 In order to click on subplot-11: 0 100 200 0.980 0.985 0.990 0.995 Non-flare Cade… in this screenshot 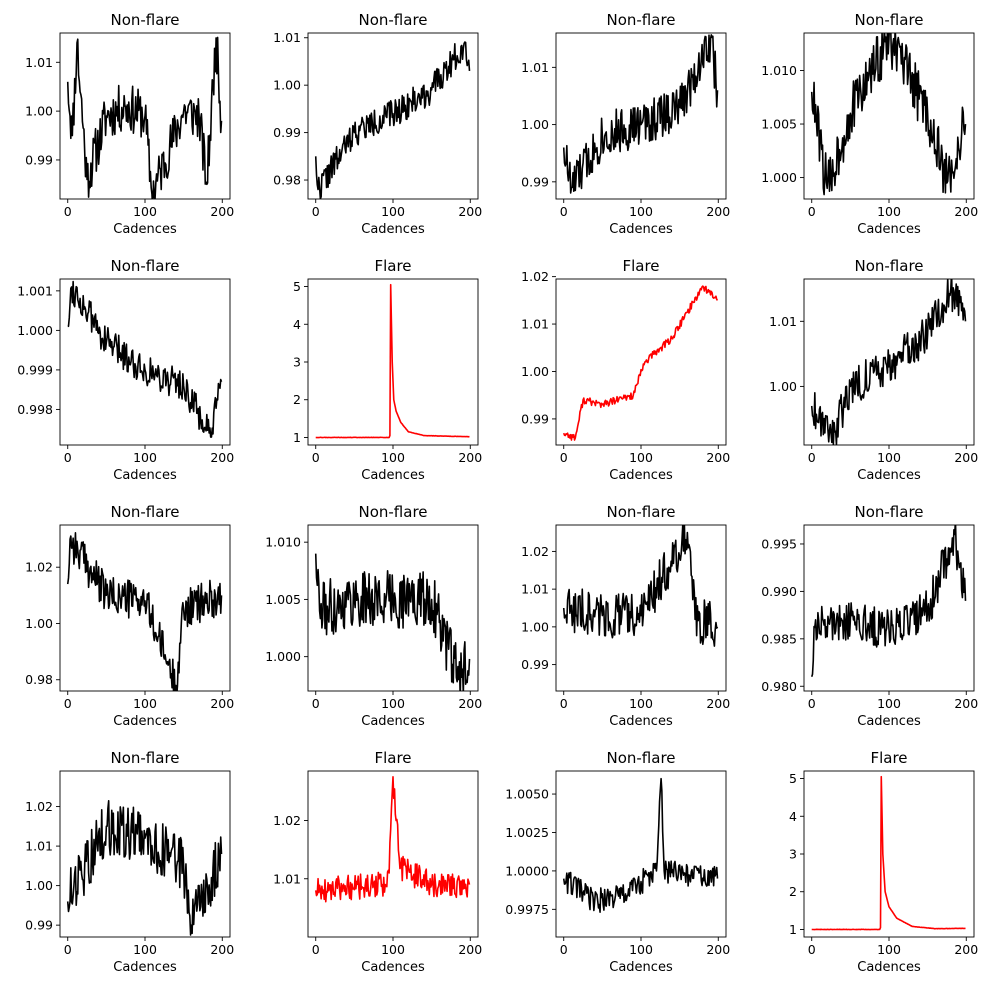, I will do `click(869, 616)`.